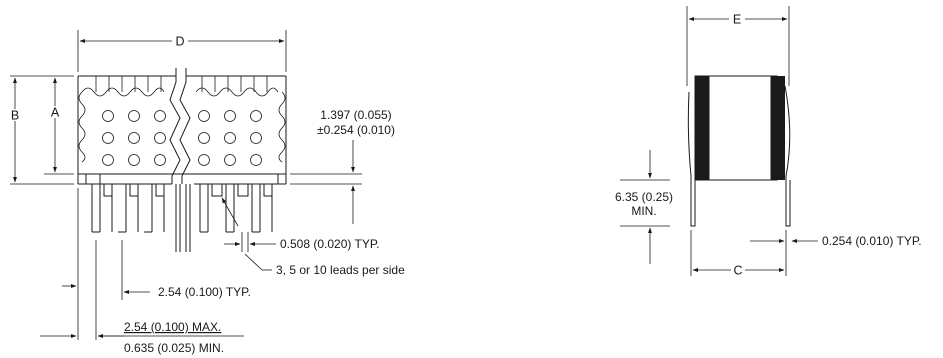 Image resolution: width=943 pixels, height=358 pixels. What do you see at coordinates (644, 197) in the screenshot?
I see `lead-length-label-1: 6.35 (0.25)` at bounding box center [644, 197].